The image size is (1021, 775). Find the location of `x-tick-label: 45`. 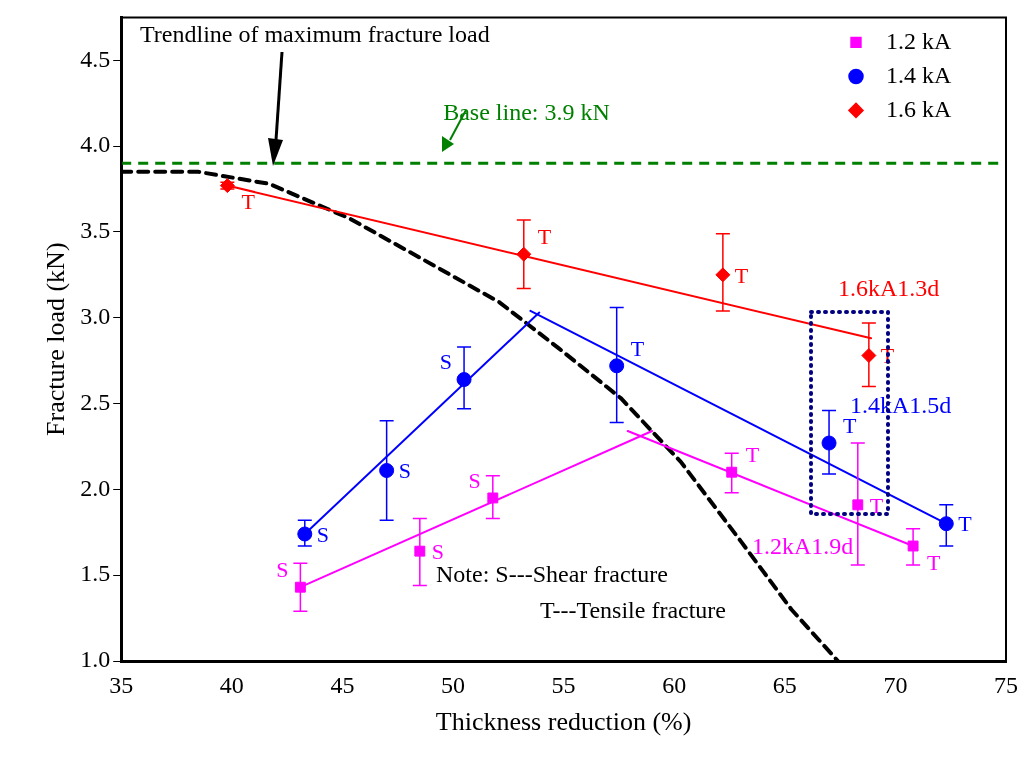

x-tick-label: 45 is located at coordinates (342, 684).